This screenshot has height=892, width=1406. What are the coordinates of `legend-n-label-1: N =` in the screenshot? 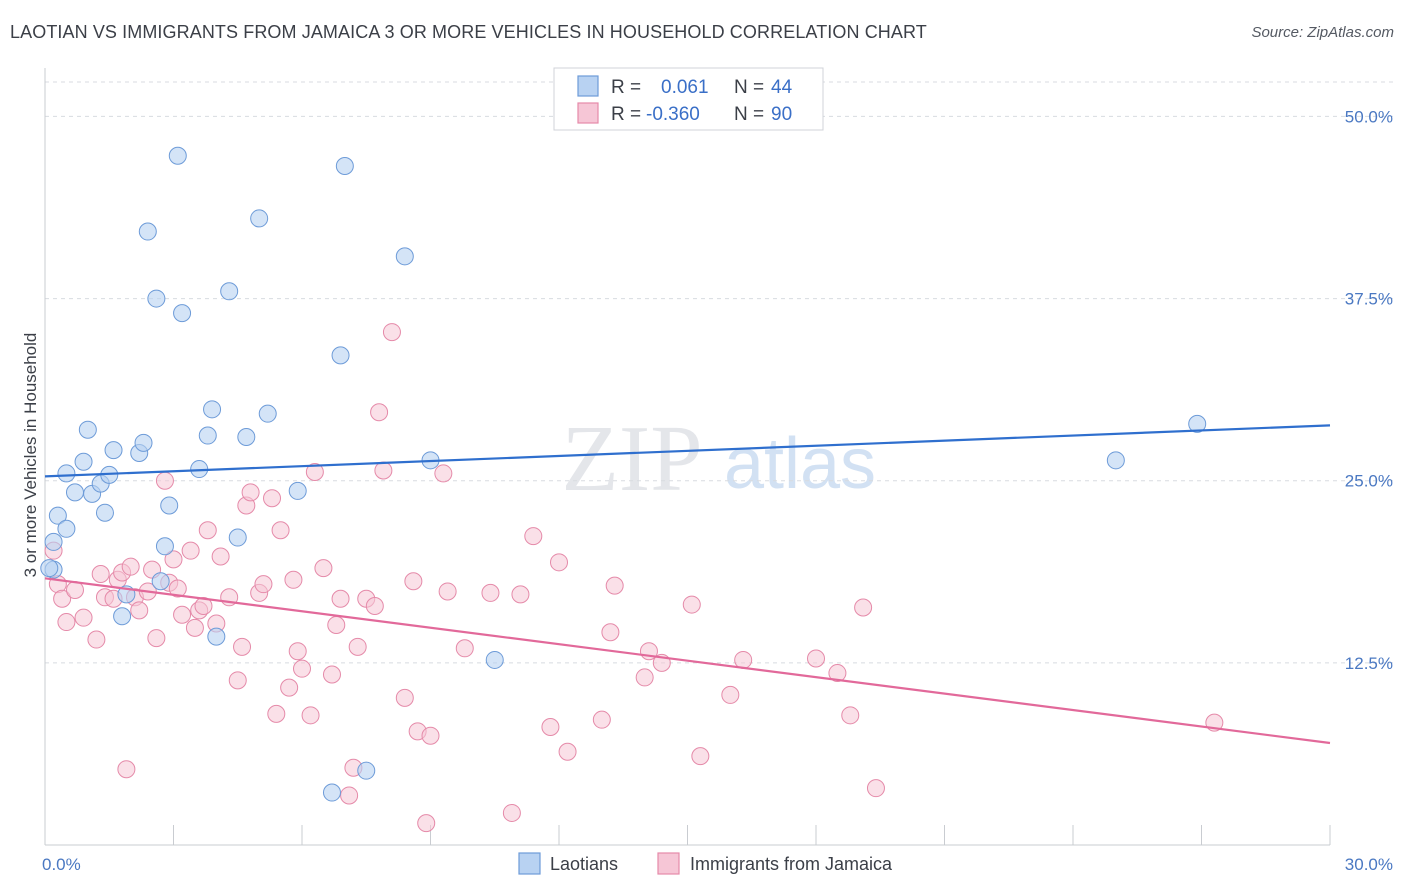 It's located at (749, 87).